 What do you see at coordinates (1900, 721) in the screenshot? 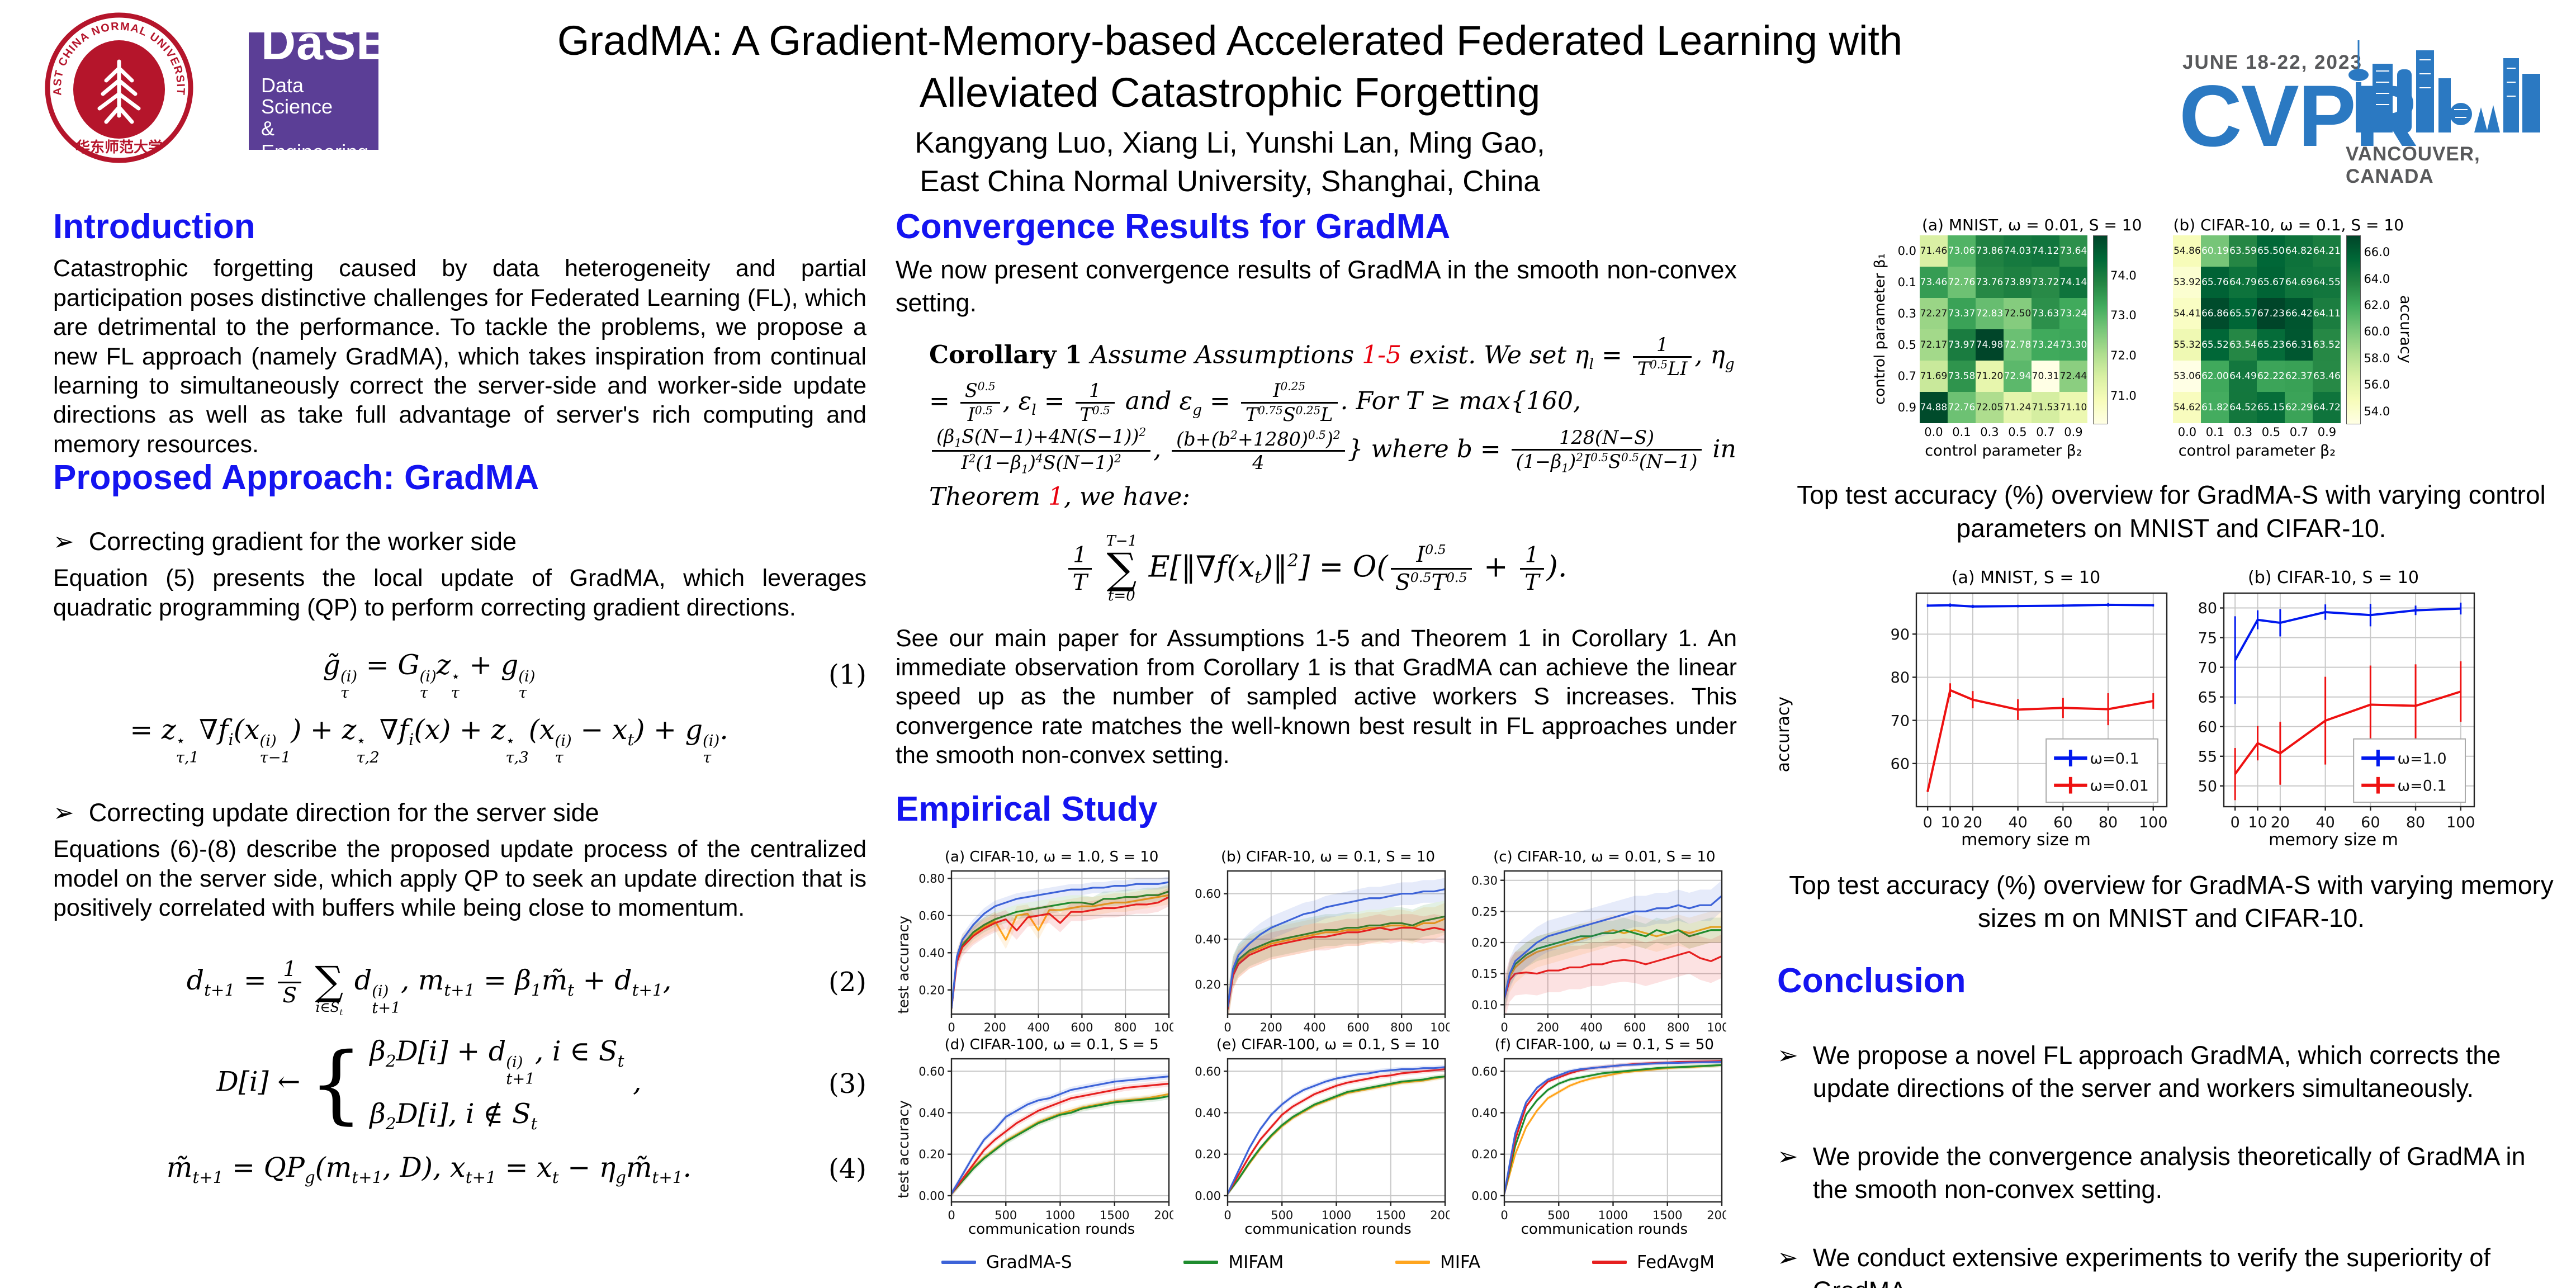
I see `svg-text: 70` at bounding box center [1900, 721].